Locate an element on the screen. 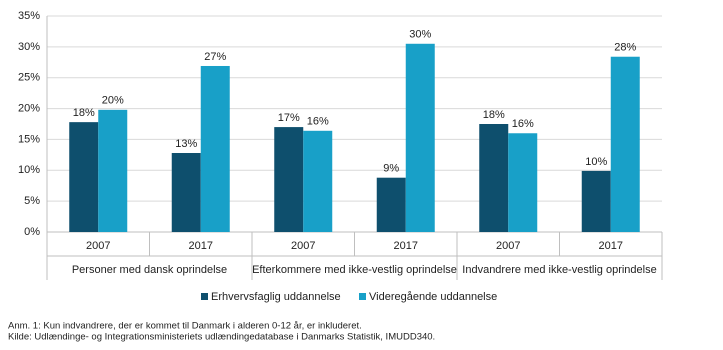  value-label: 27% is located at coordinates (215, 57).